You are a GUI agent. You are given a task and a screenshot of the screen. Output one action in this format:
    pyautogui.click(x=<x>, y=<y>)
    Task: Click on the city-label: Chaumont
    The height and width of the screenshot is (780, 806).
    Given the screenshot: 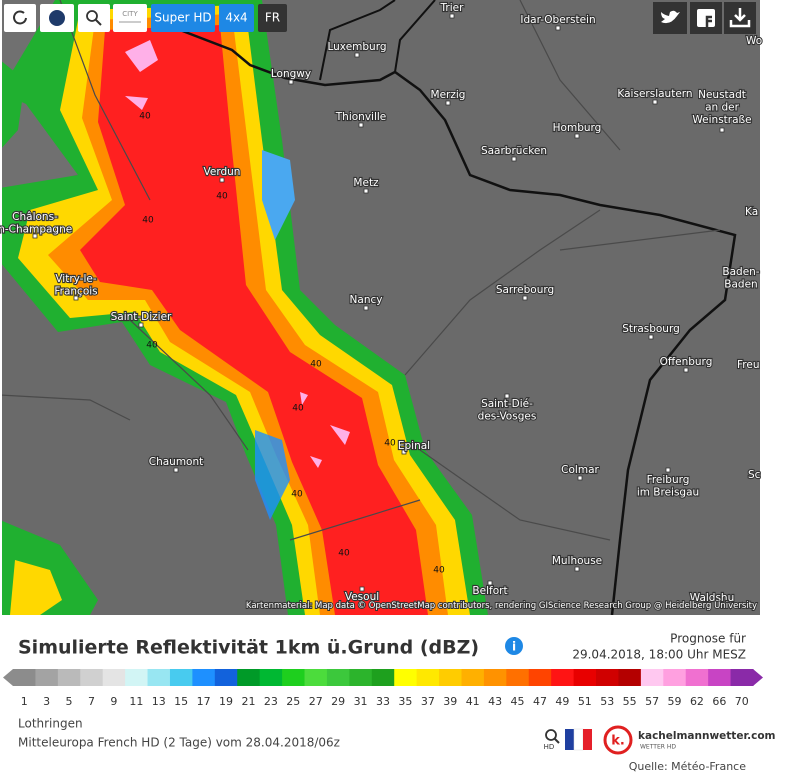 What is the action you would take?
    pyautogui.click(x=176, y=462)
    